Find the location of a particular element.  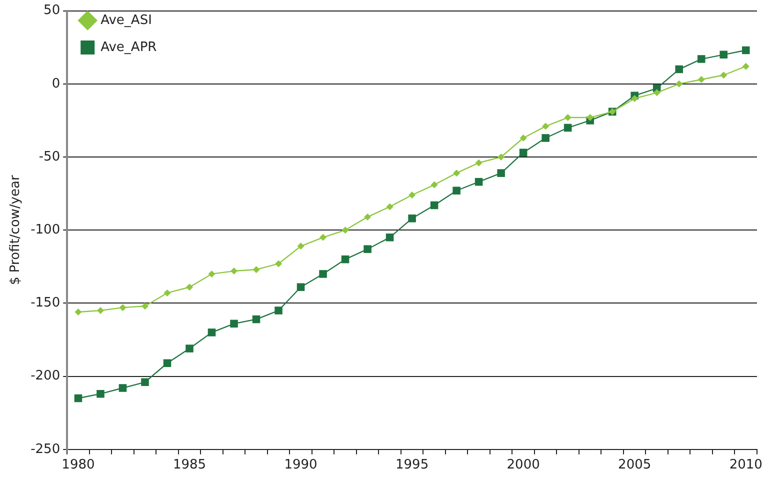

x-tick-label: 1995 is located at coordinates (412, 465).